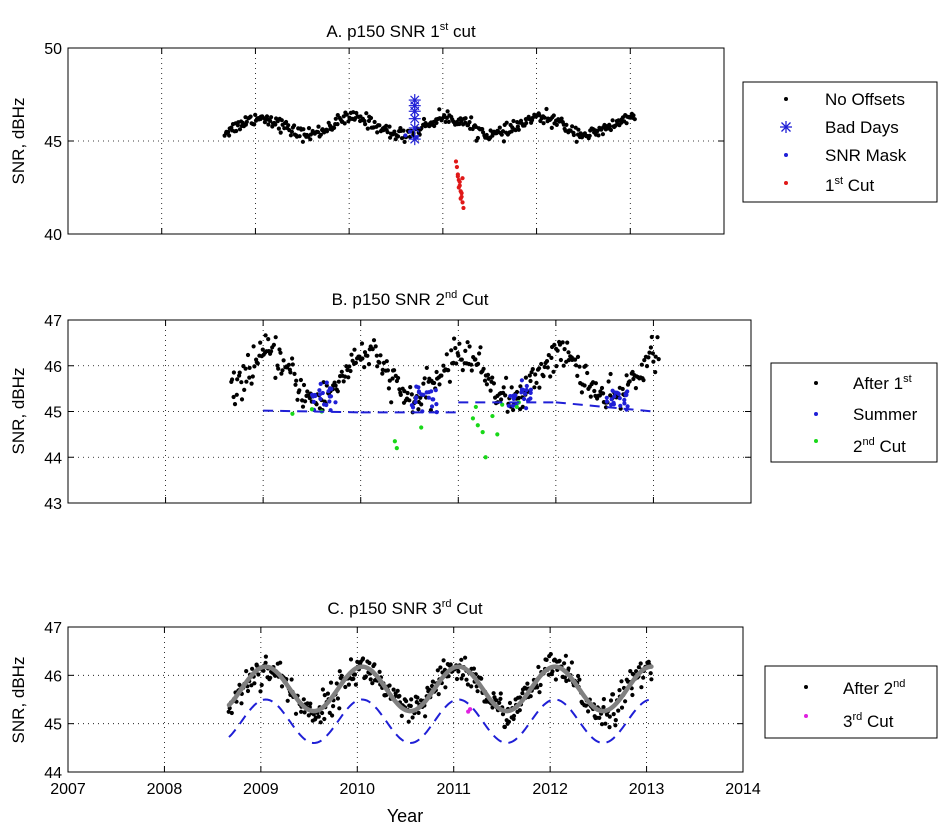  Describe the element at coordinates (405, 816) in the screenshot. I see `x-axis-label: Year` at that location.